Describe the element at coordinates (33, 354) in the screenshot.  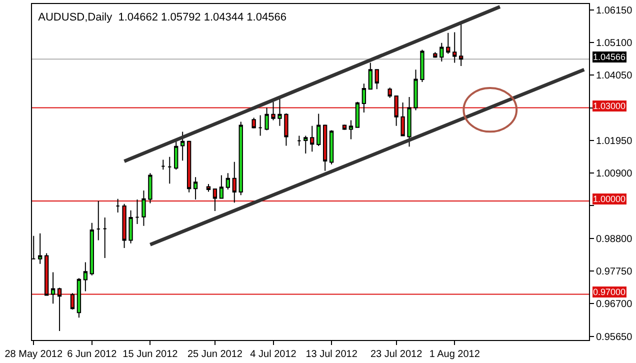
I see `x-tick-label: 28 May 2012` at that location.